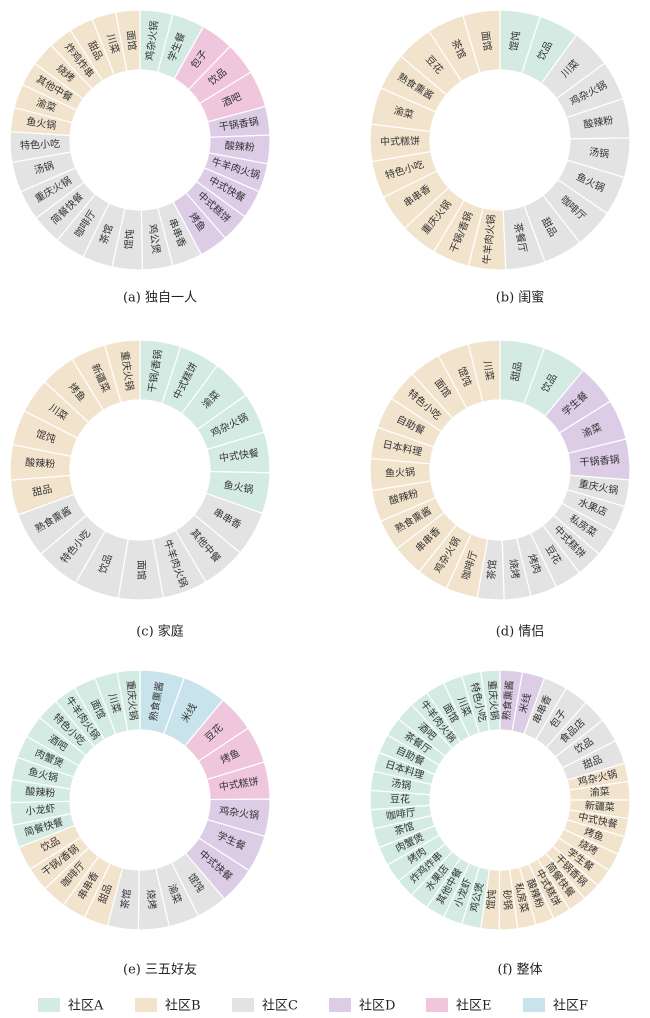  What do you see at coordinates (40, 810) in the screenshot?
I see `slice-label: 小龙虾` at bounding box center [40, 810].